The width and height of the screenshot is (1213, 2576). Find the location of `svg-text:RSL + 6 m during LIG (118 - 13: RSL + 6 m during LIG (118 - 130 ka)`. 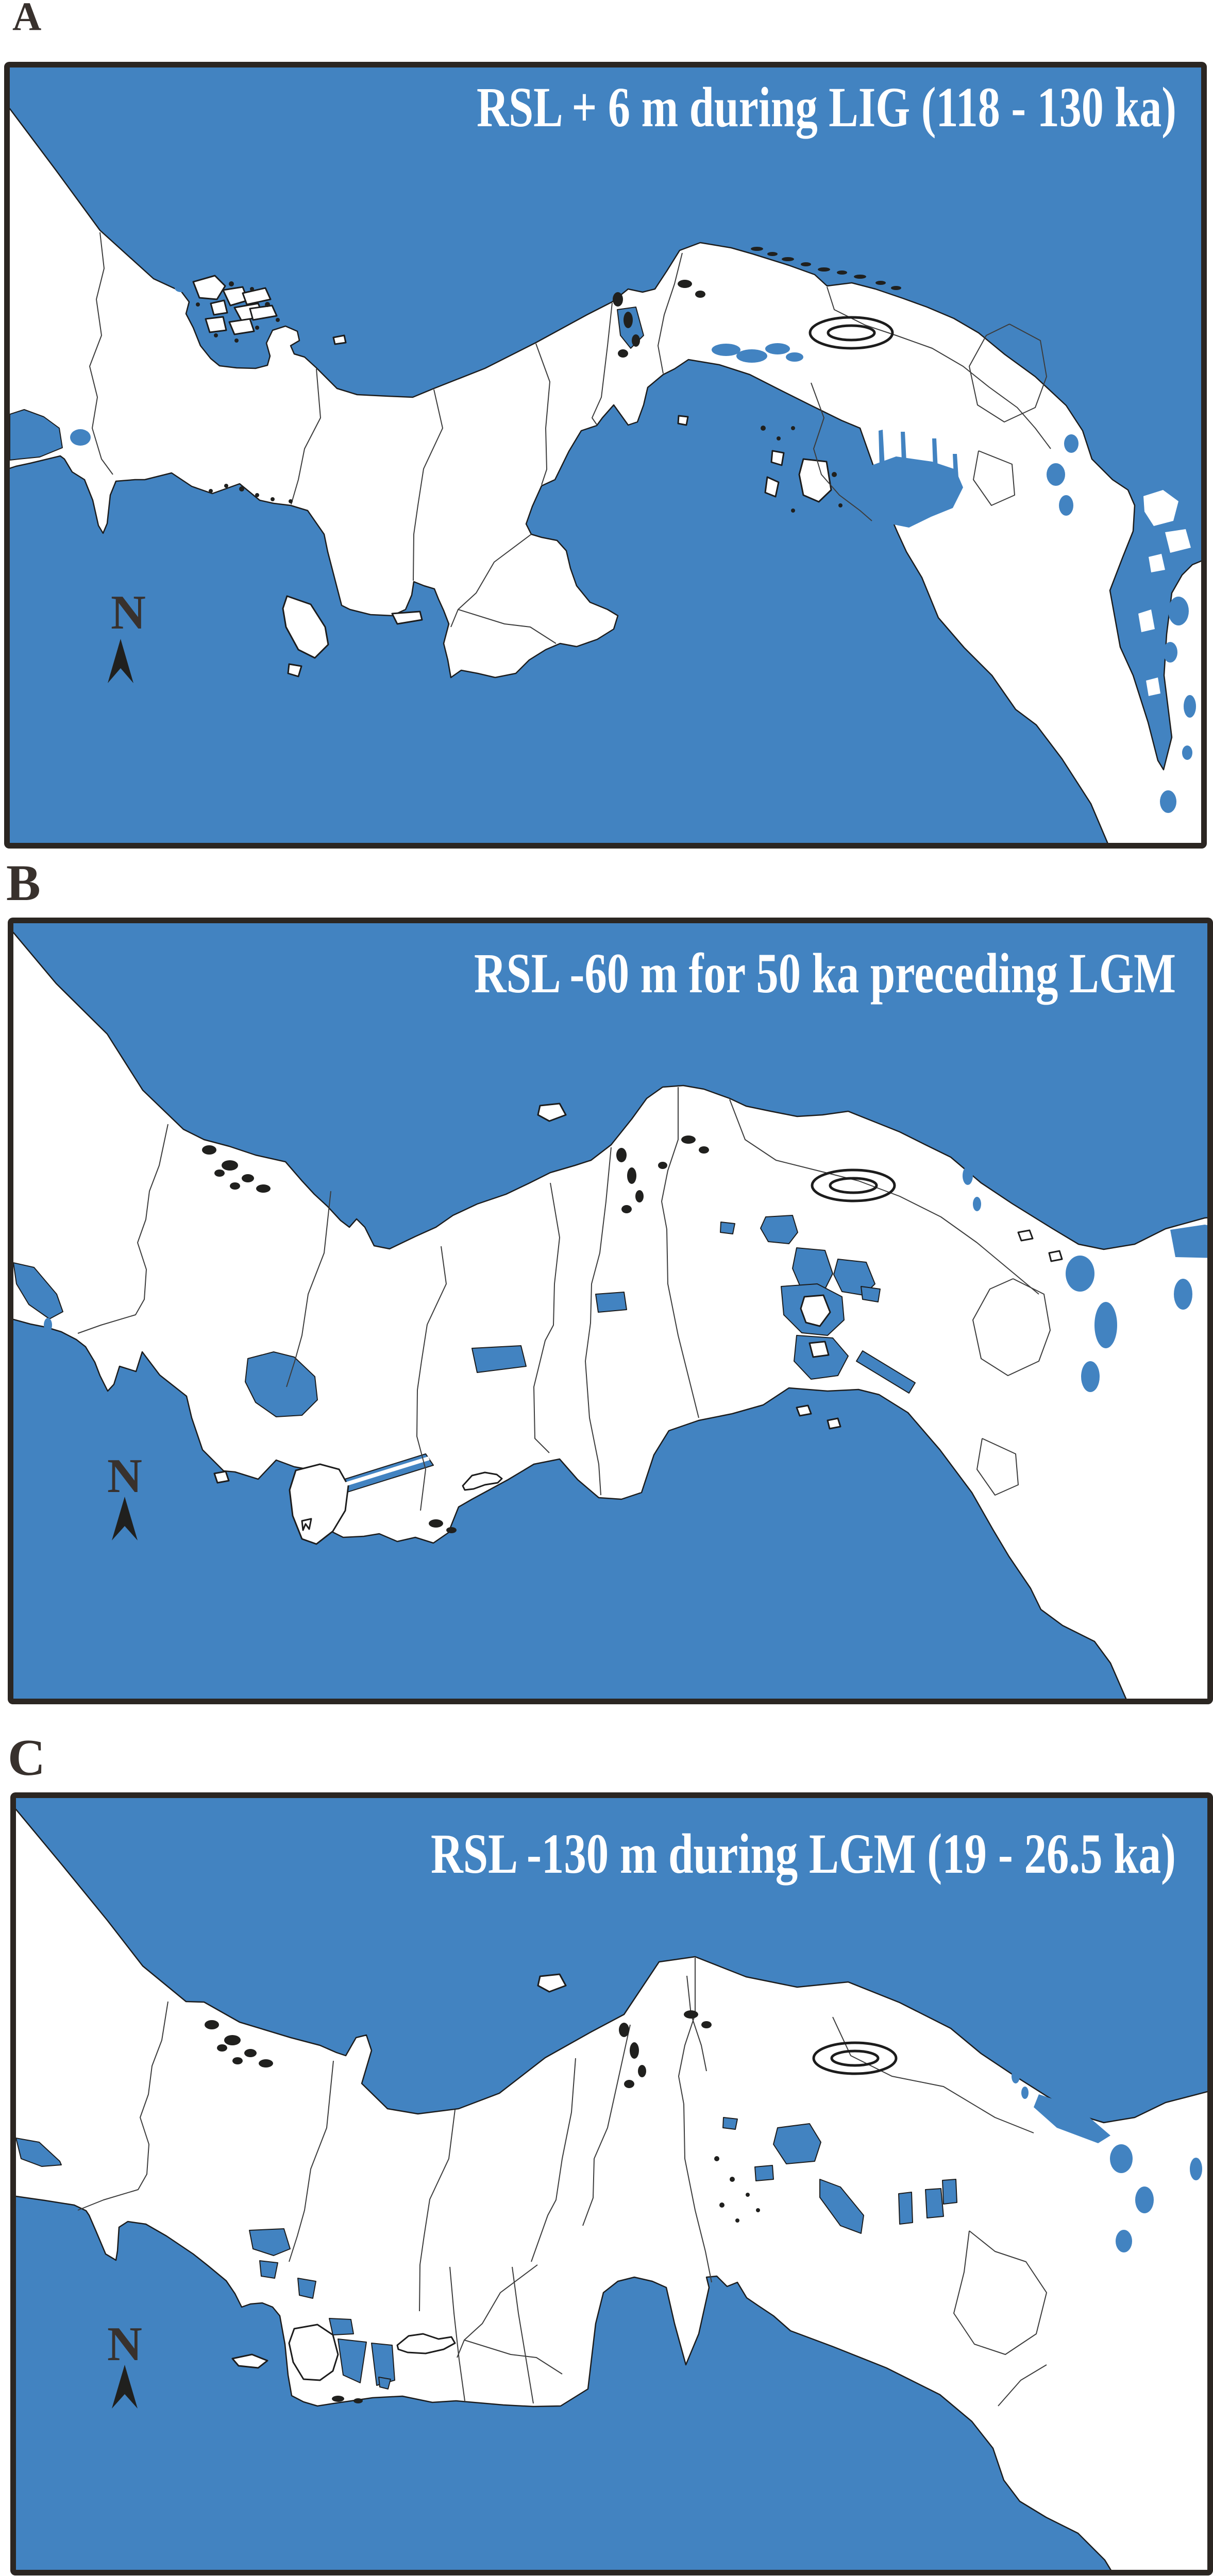

svg-text:RSL + 6 m during LIG (118 - 13: RSL + 6 m during LIG (118 - 130 ka) is located at coordinates (826, 108).